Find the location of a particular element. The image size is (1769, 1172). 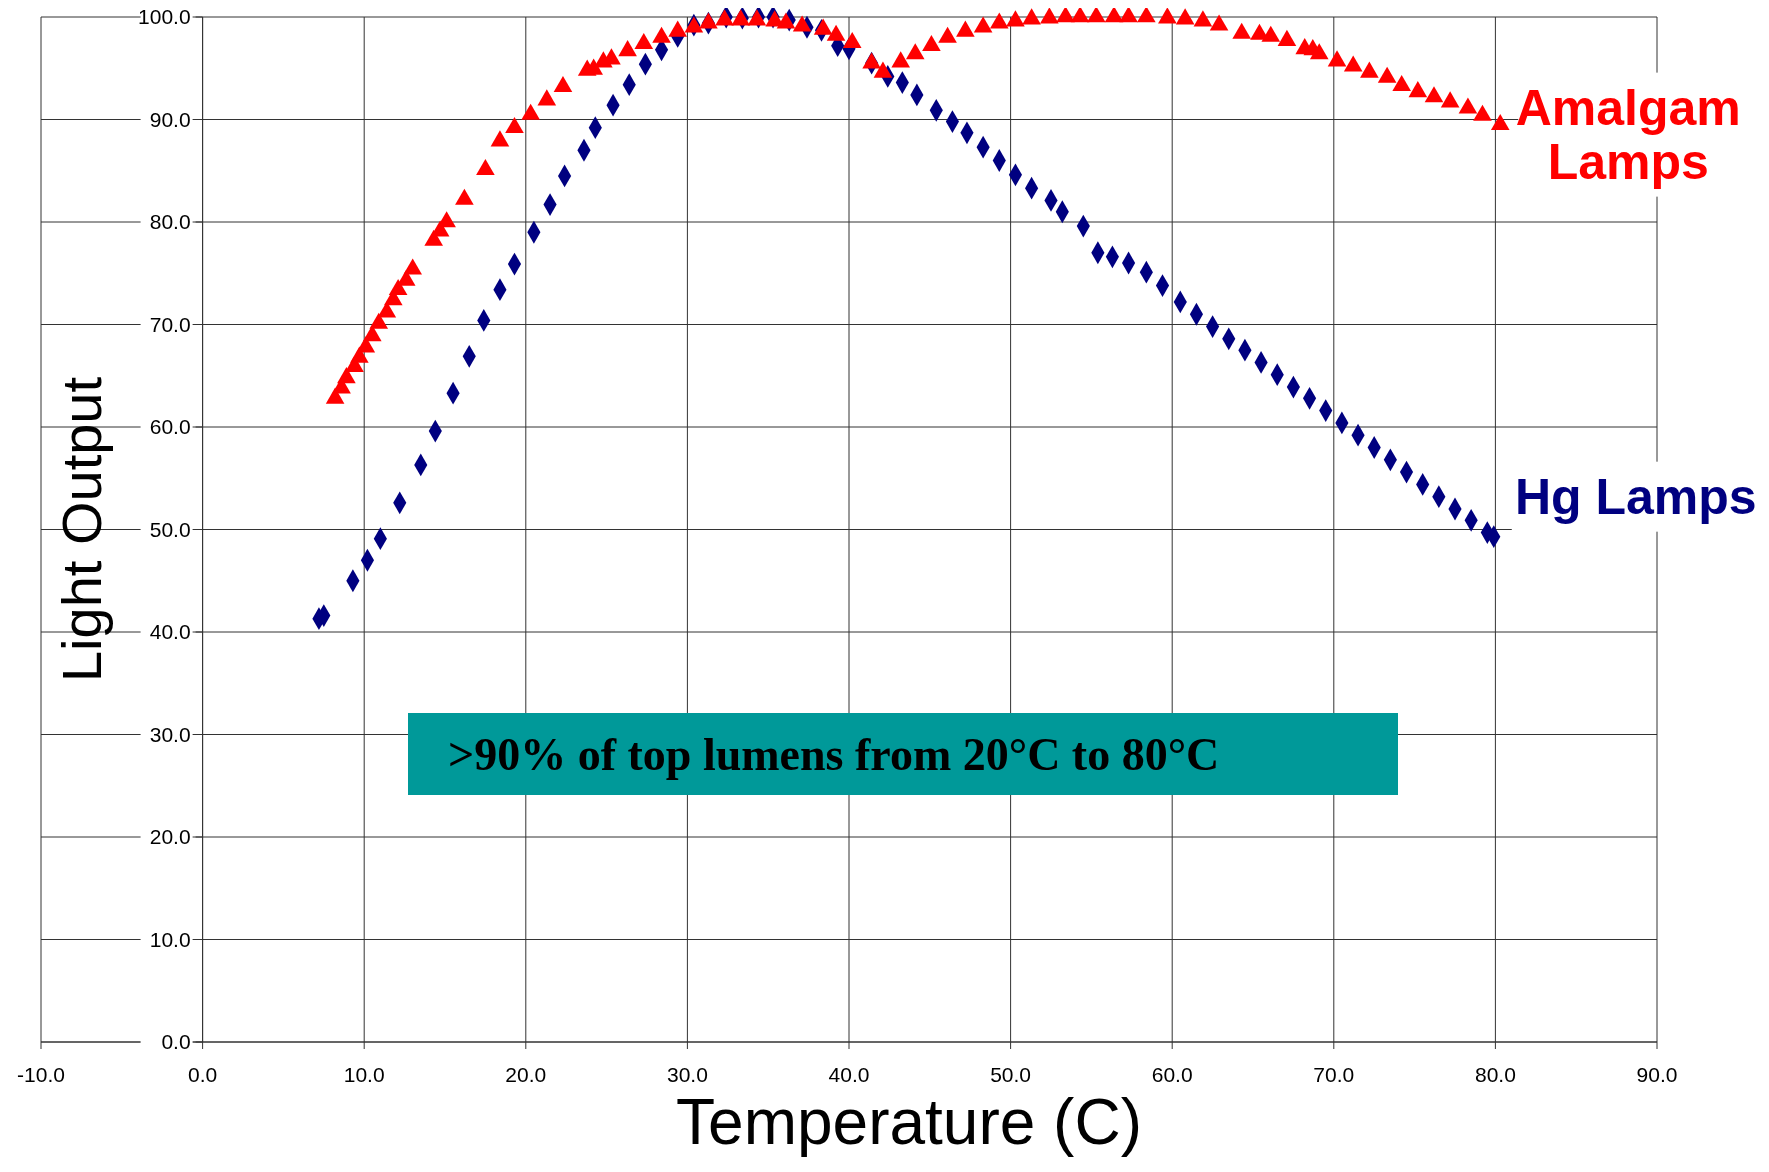

x-tick-label: 20.0 is located at coordinates (526, 1074).